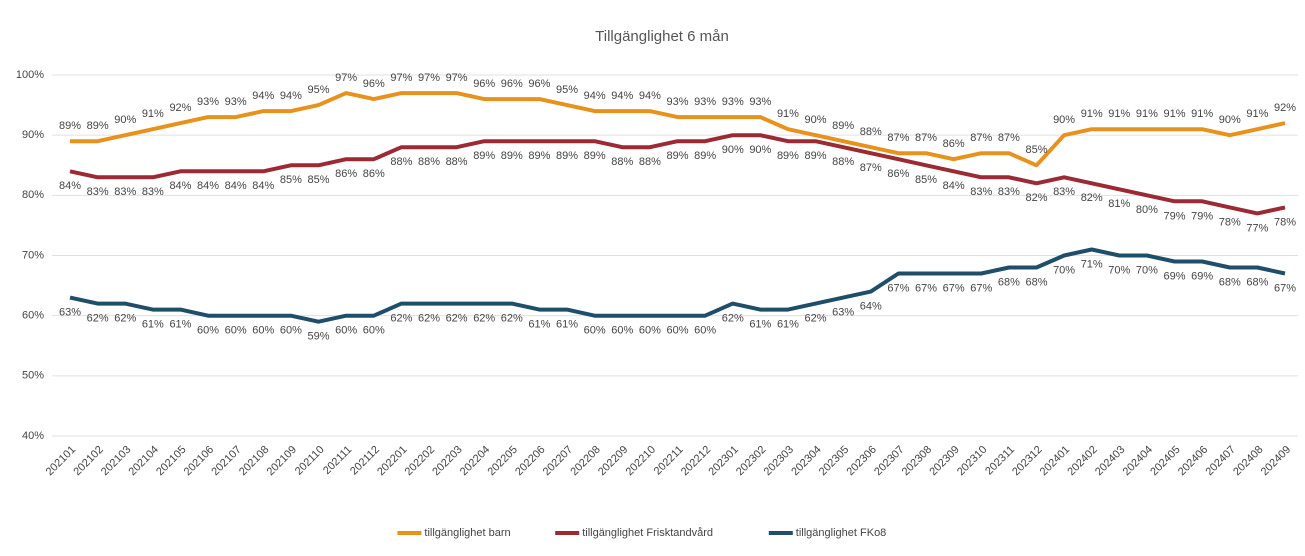  I want to click on x-tick-label: 202307, so click(889, 461).